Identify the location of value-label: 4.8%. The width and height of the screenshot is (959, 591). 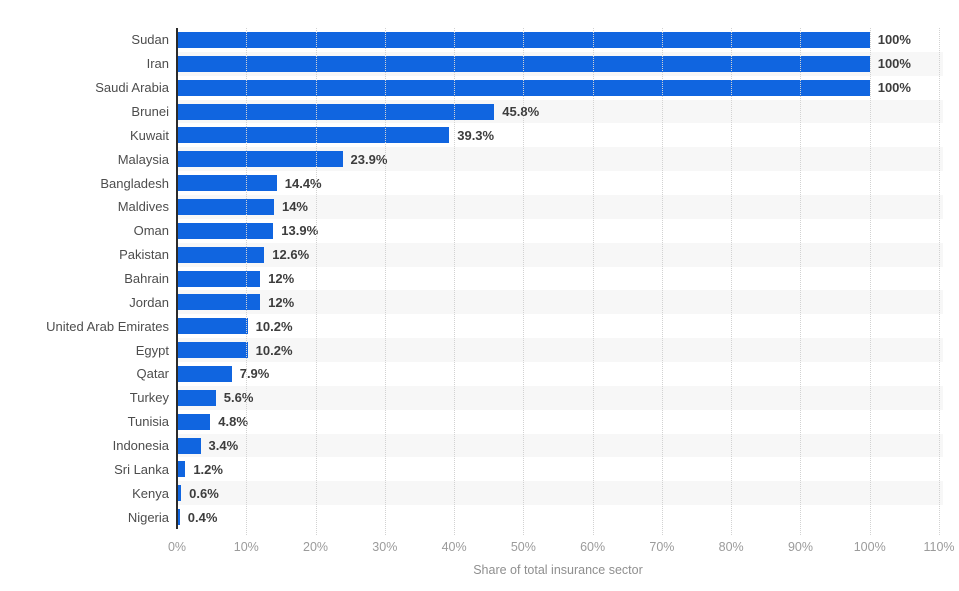
(233, 422).